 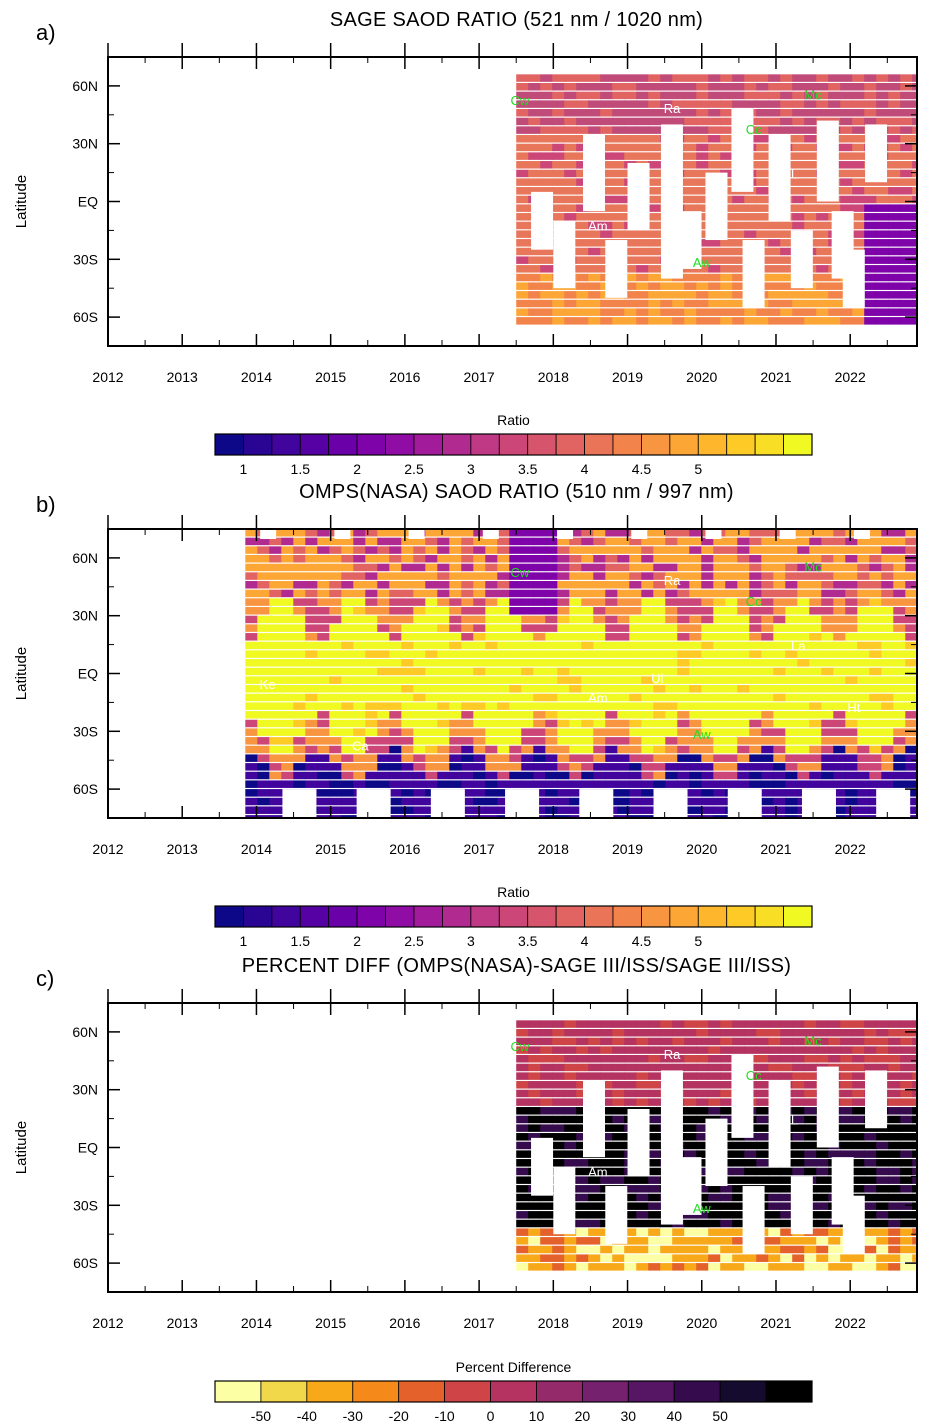 What do you see at coordinates (513, 892) in the screenshot?
I see `colorbar-title: Ratio` at bounding box center [513, 892].